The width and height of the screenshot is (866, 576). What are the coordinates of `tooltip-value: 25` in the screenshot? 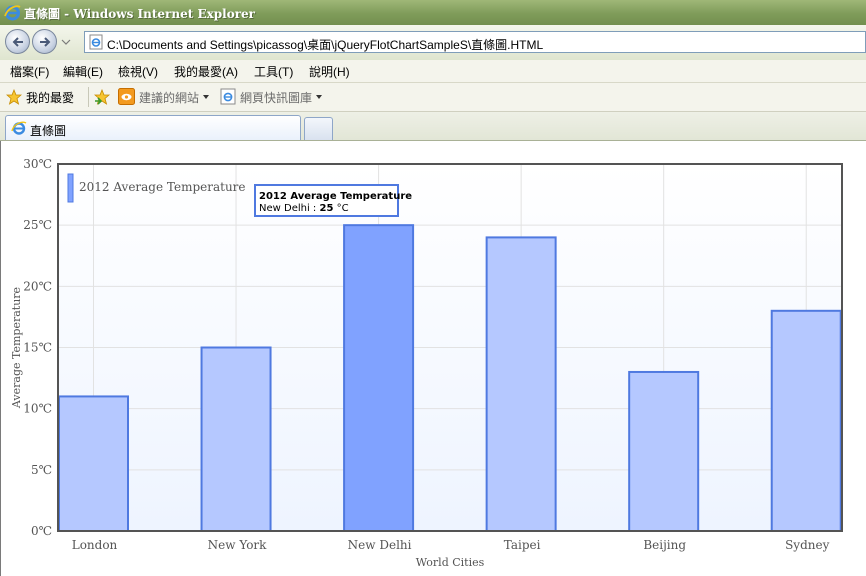 It's located at (326, 208).